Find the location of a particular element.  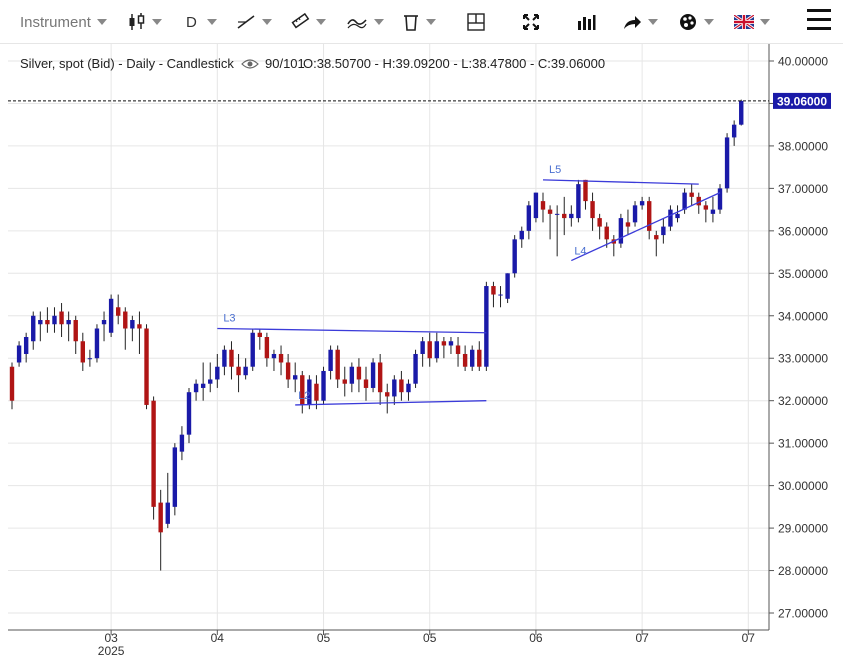

x-tick-year-label: 2025 is located at coordinates (111, 651).